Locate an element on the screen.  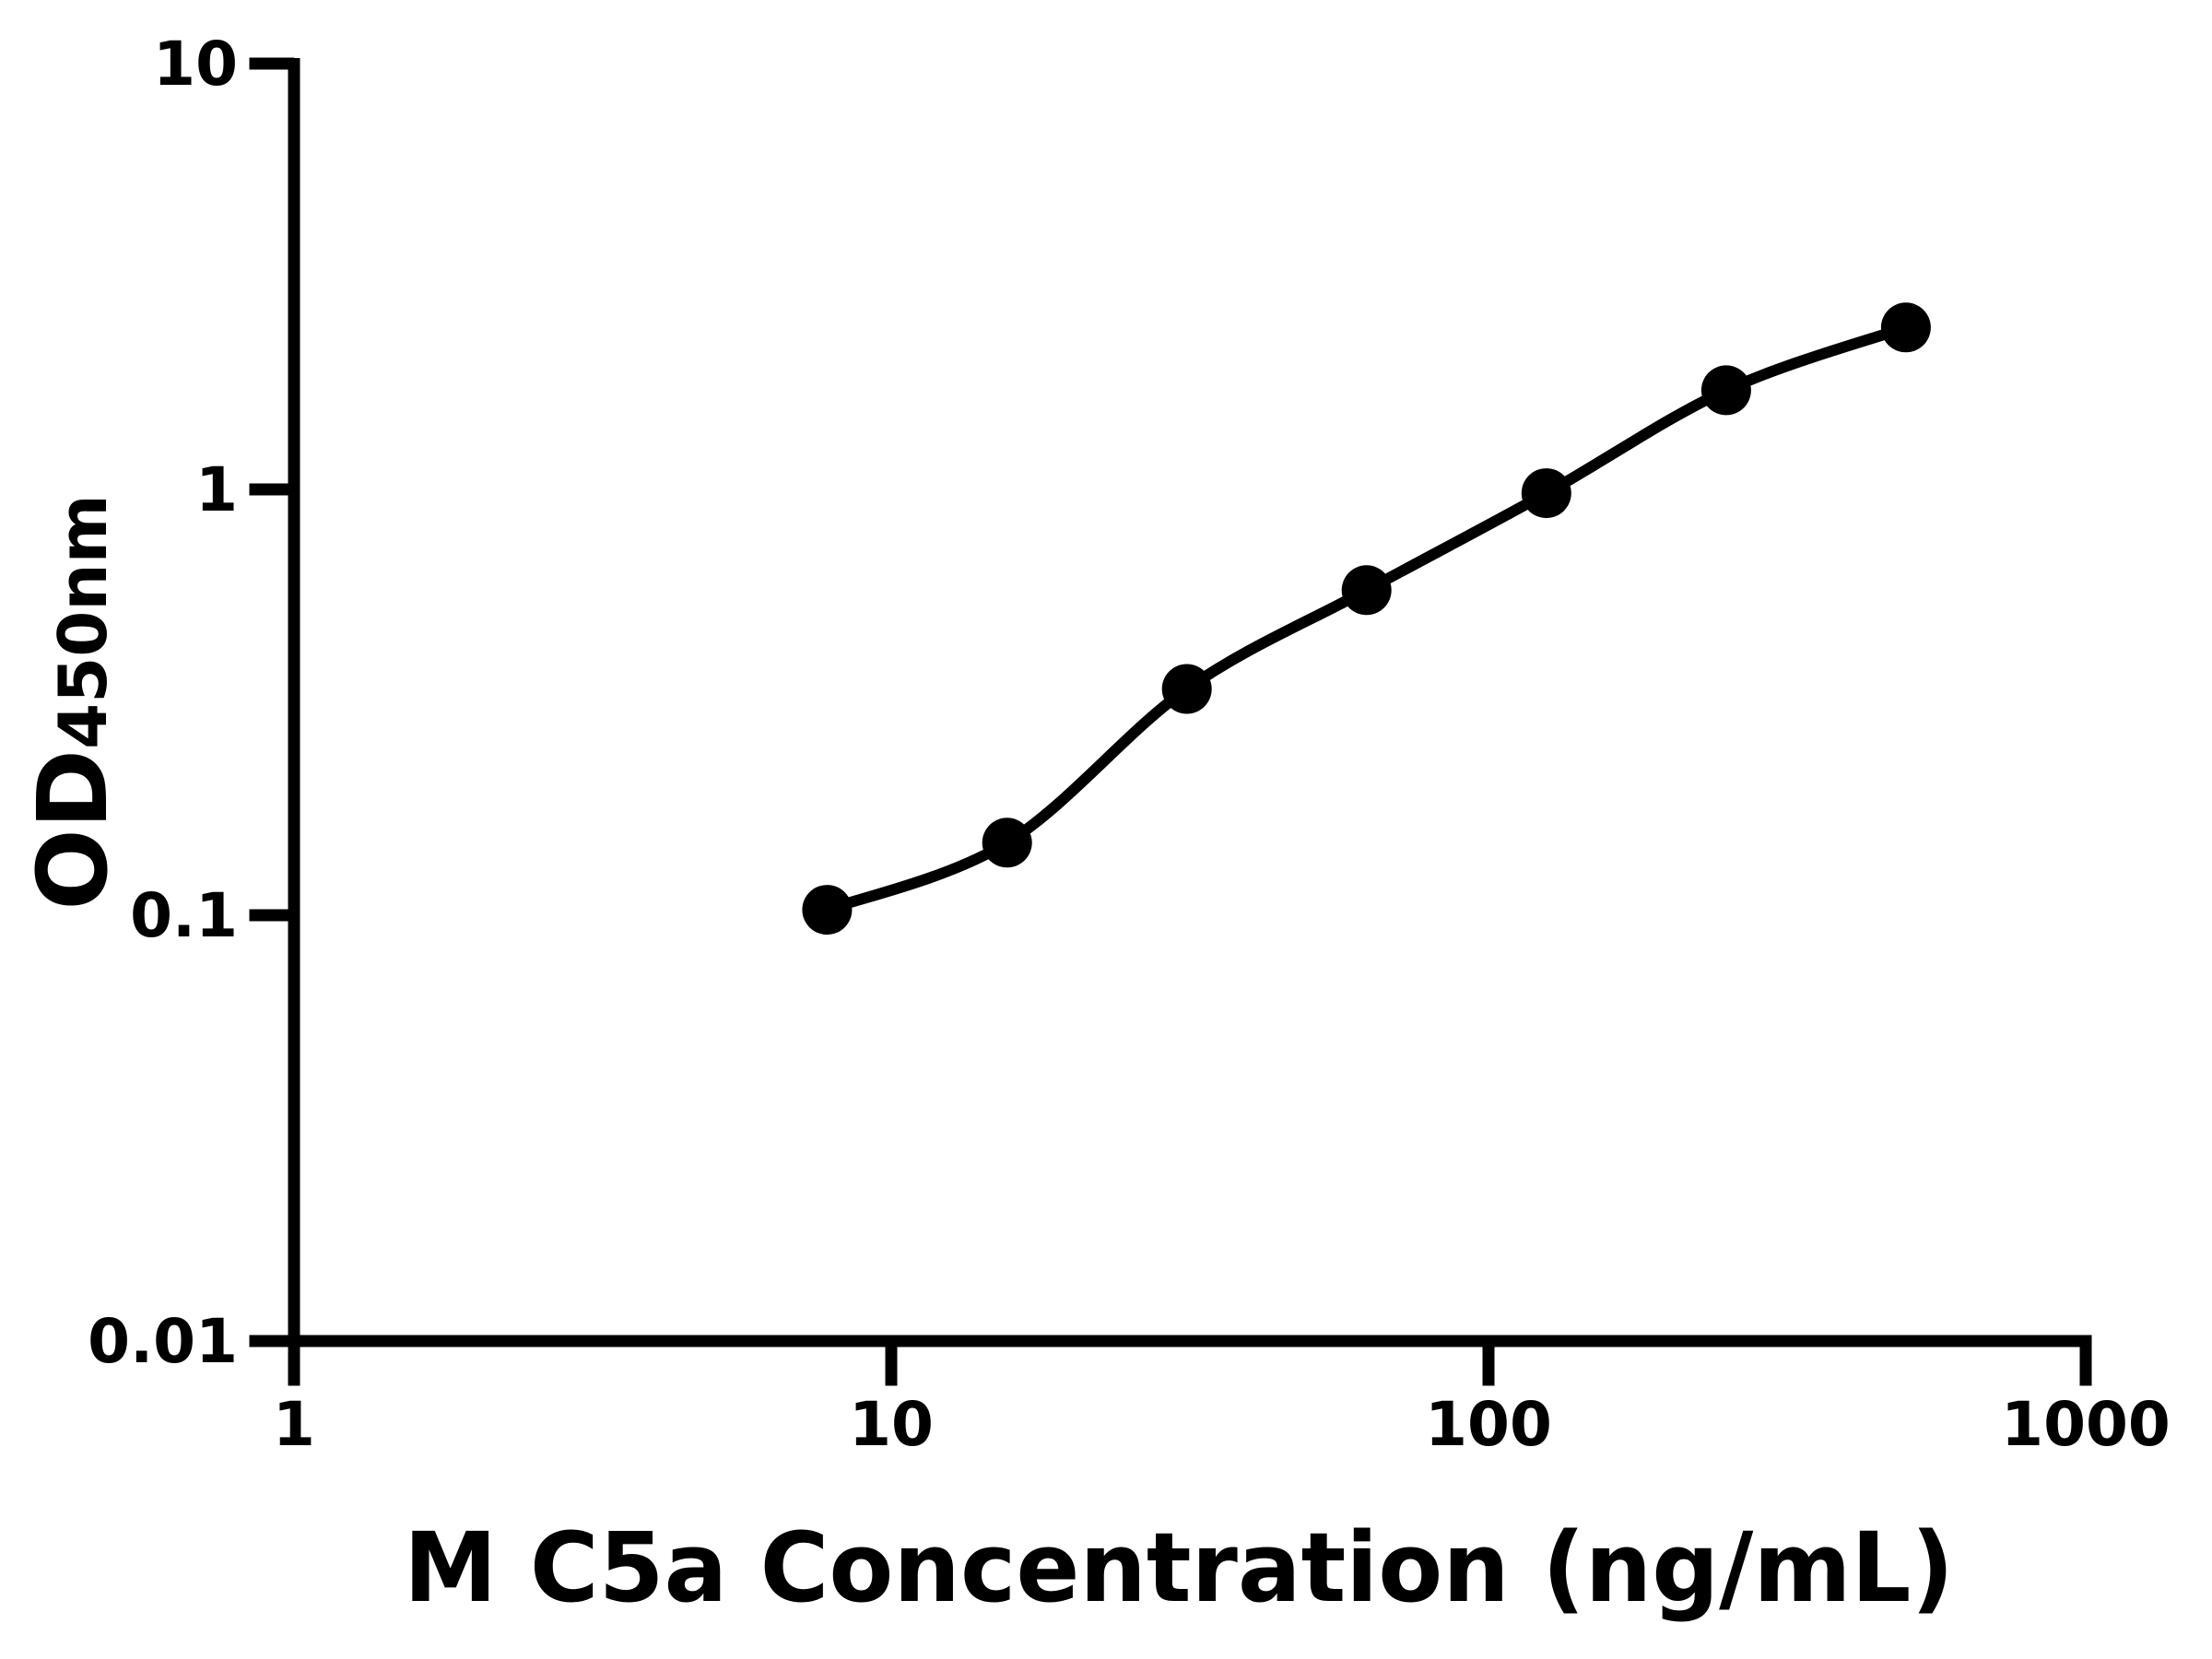
x-axis-title: M C5a Concentration (ng/mL) is located at coordinates (1179, 1568).